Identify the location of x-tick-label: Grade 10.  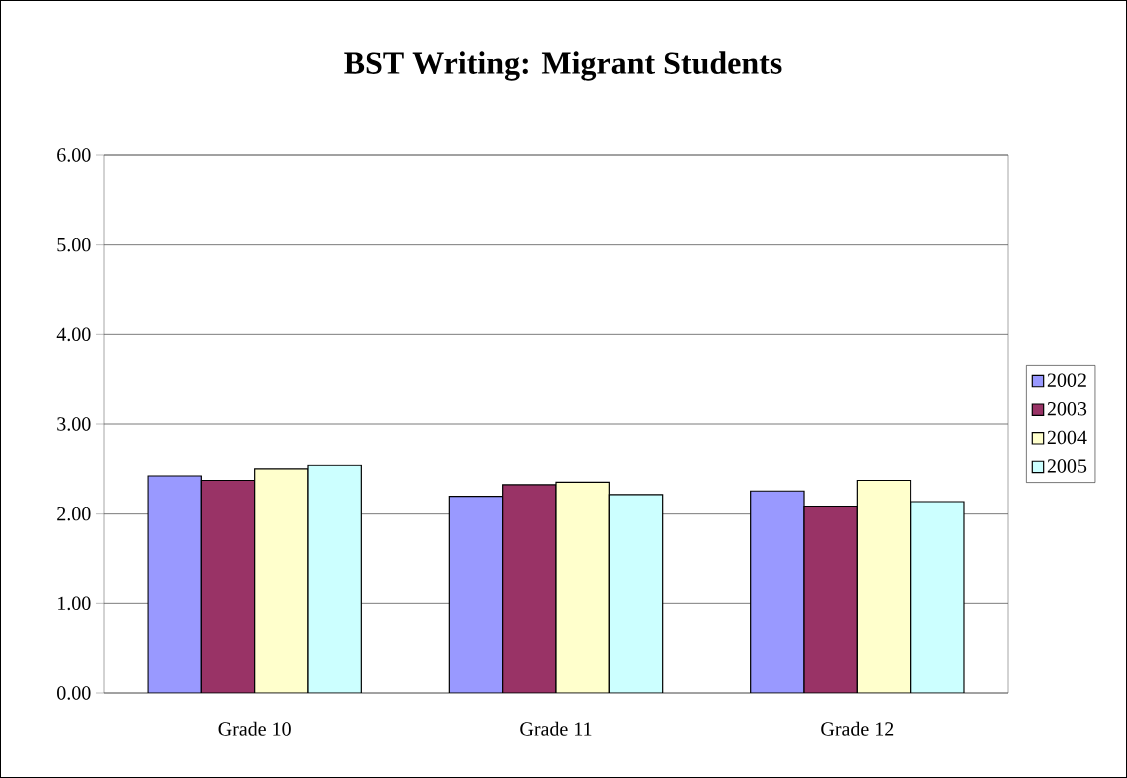
(254, 728).